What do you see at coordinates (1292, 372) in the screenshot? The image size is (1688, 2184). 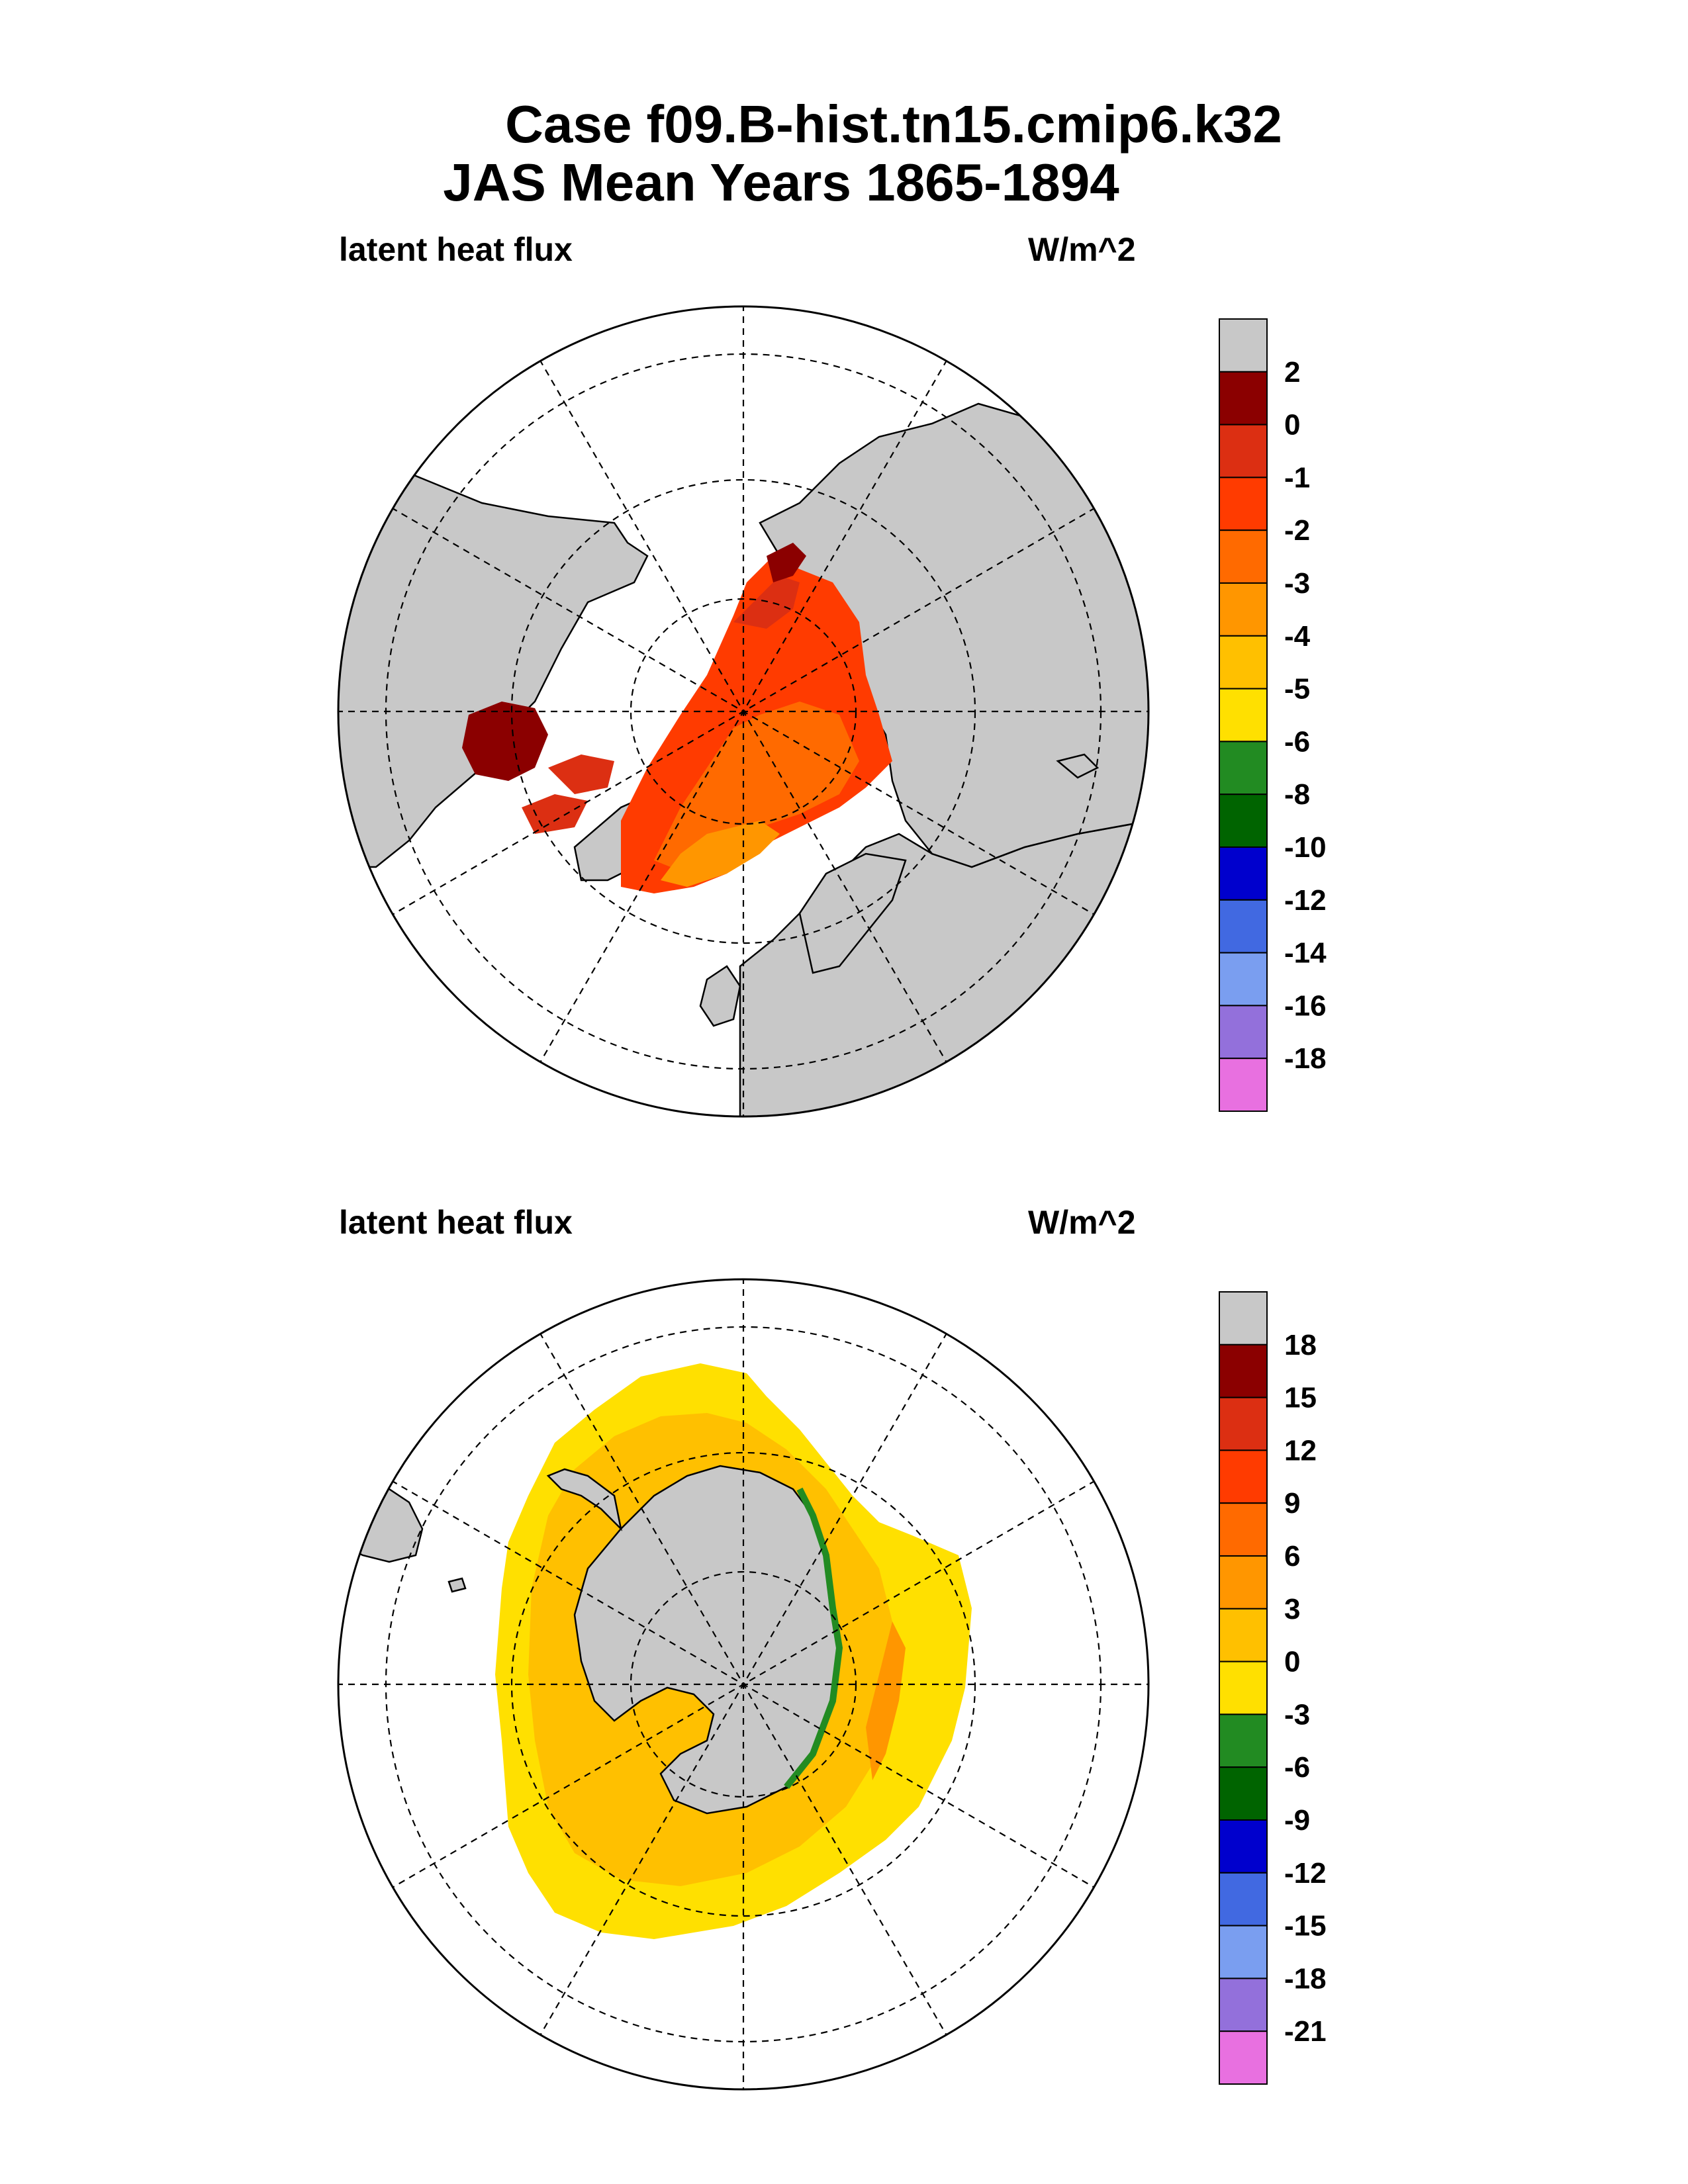 I see `north-colorbar-label: 2` at bounding box center [1292, 372].